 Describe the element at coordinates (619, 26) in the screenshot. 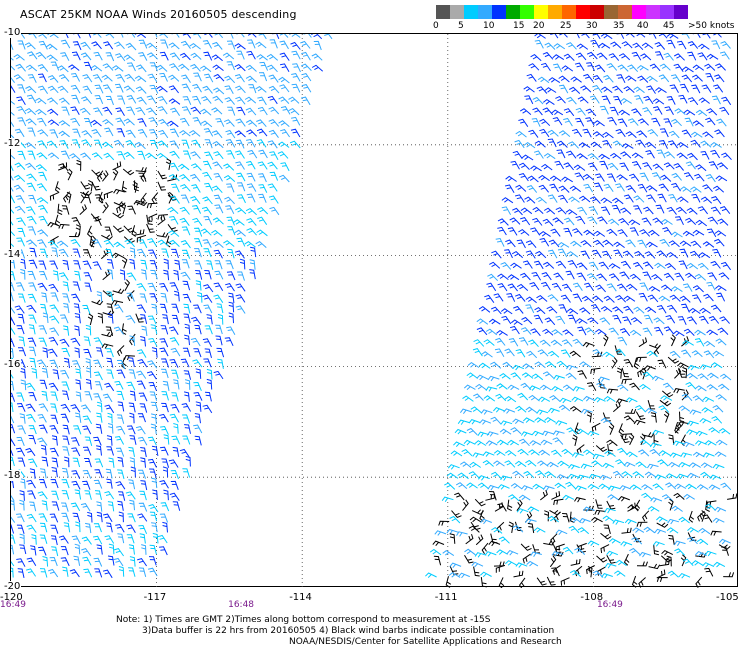

I see `colorbar-label: 35` at that location.